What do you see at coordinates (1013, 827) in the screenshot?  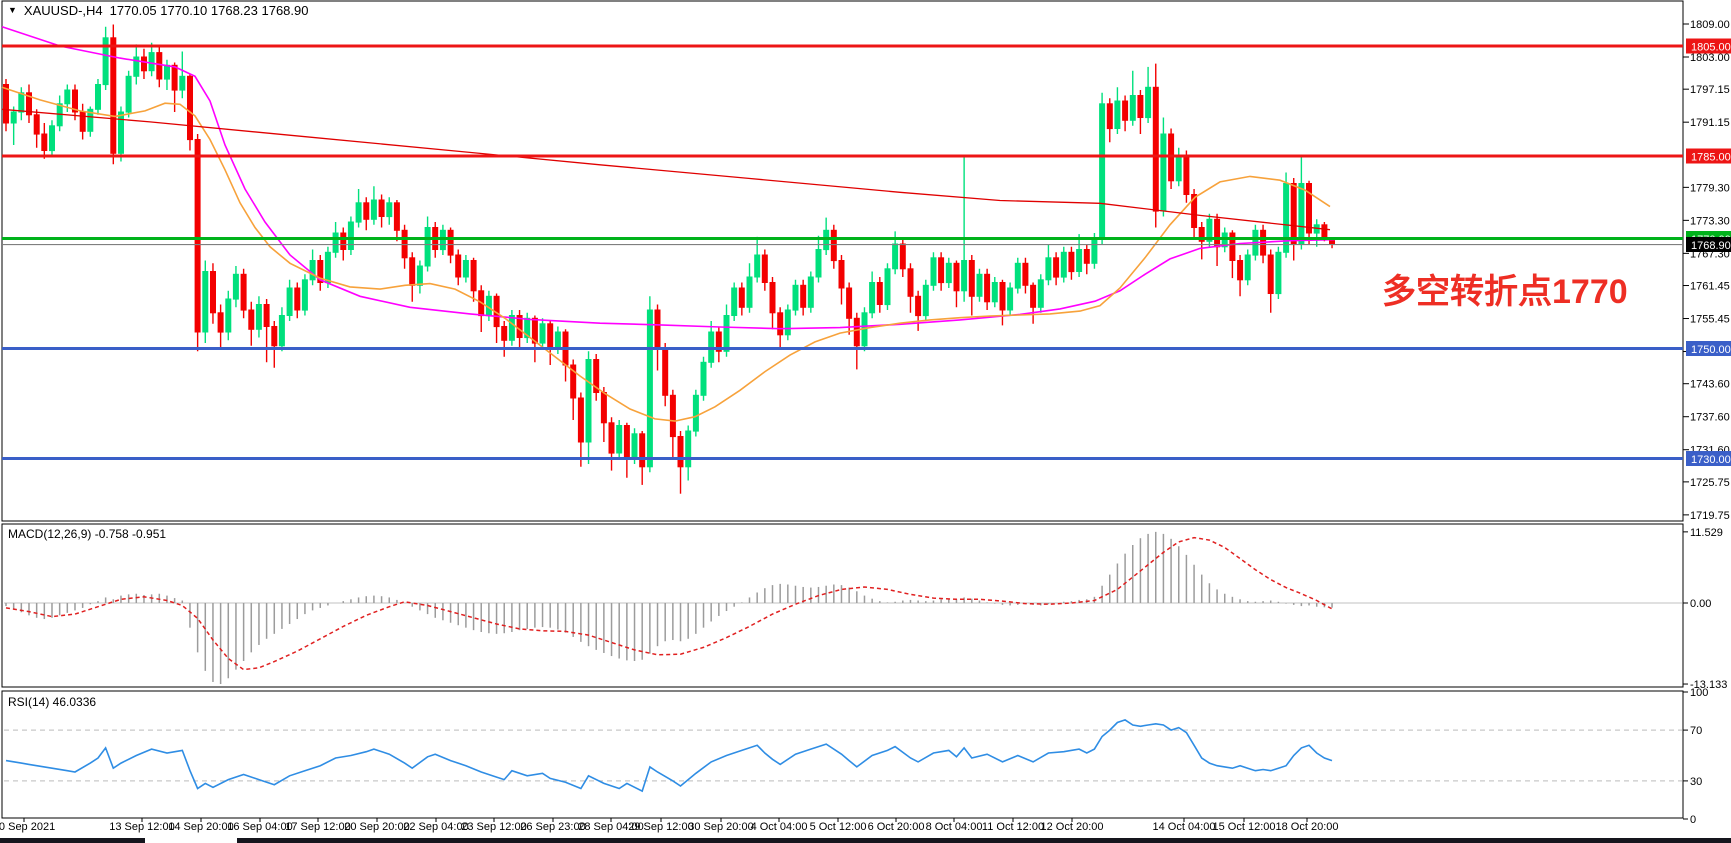 I see `svg-text: 11 Oct 12:00` at bounding box center [1013, 827].